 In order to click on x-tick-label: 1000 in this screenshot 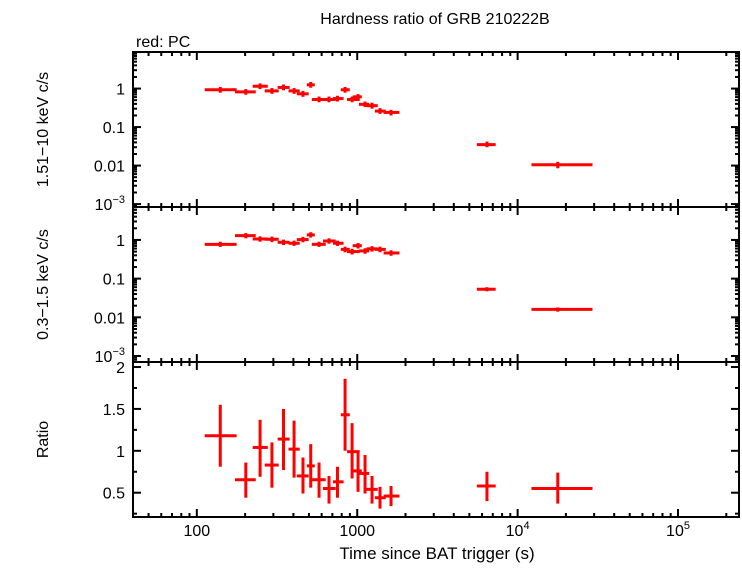, I will do `click(357, 531)`.